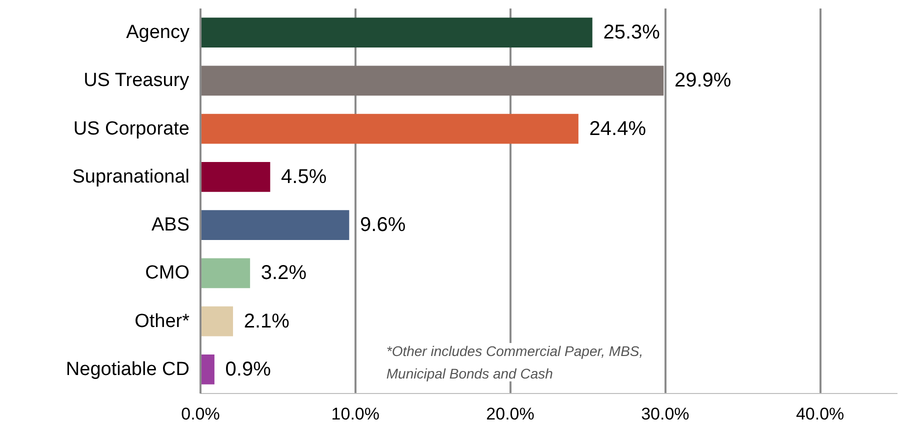 This screenshot has height=426, width=899. What do you see at coordinates (267, 321) in the screenshot?
I see `data-label: 2.1%` at bounding box center [267, 321].